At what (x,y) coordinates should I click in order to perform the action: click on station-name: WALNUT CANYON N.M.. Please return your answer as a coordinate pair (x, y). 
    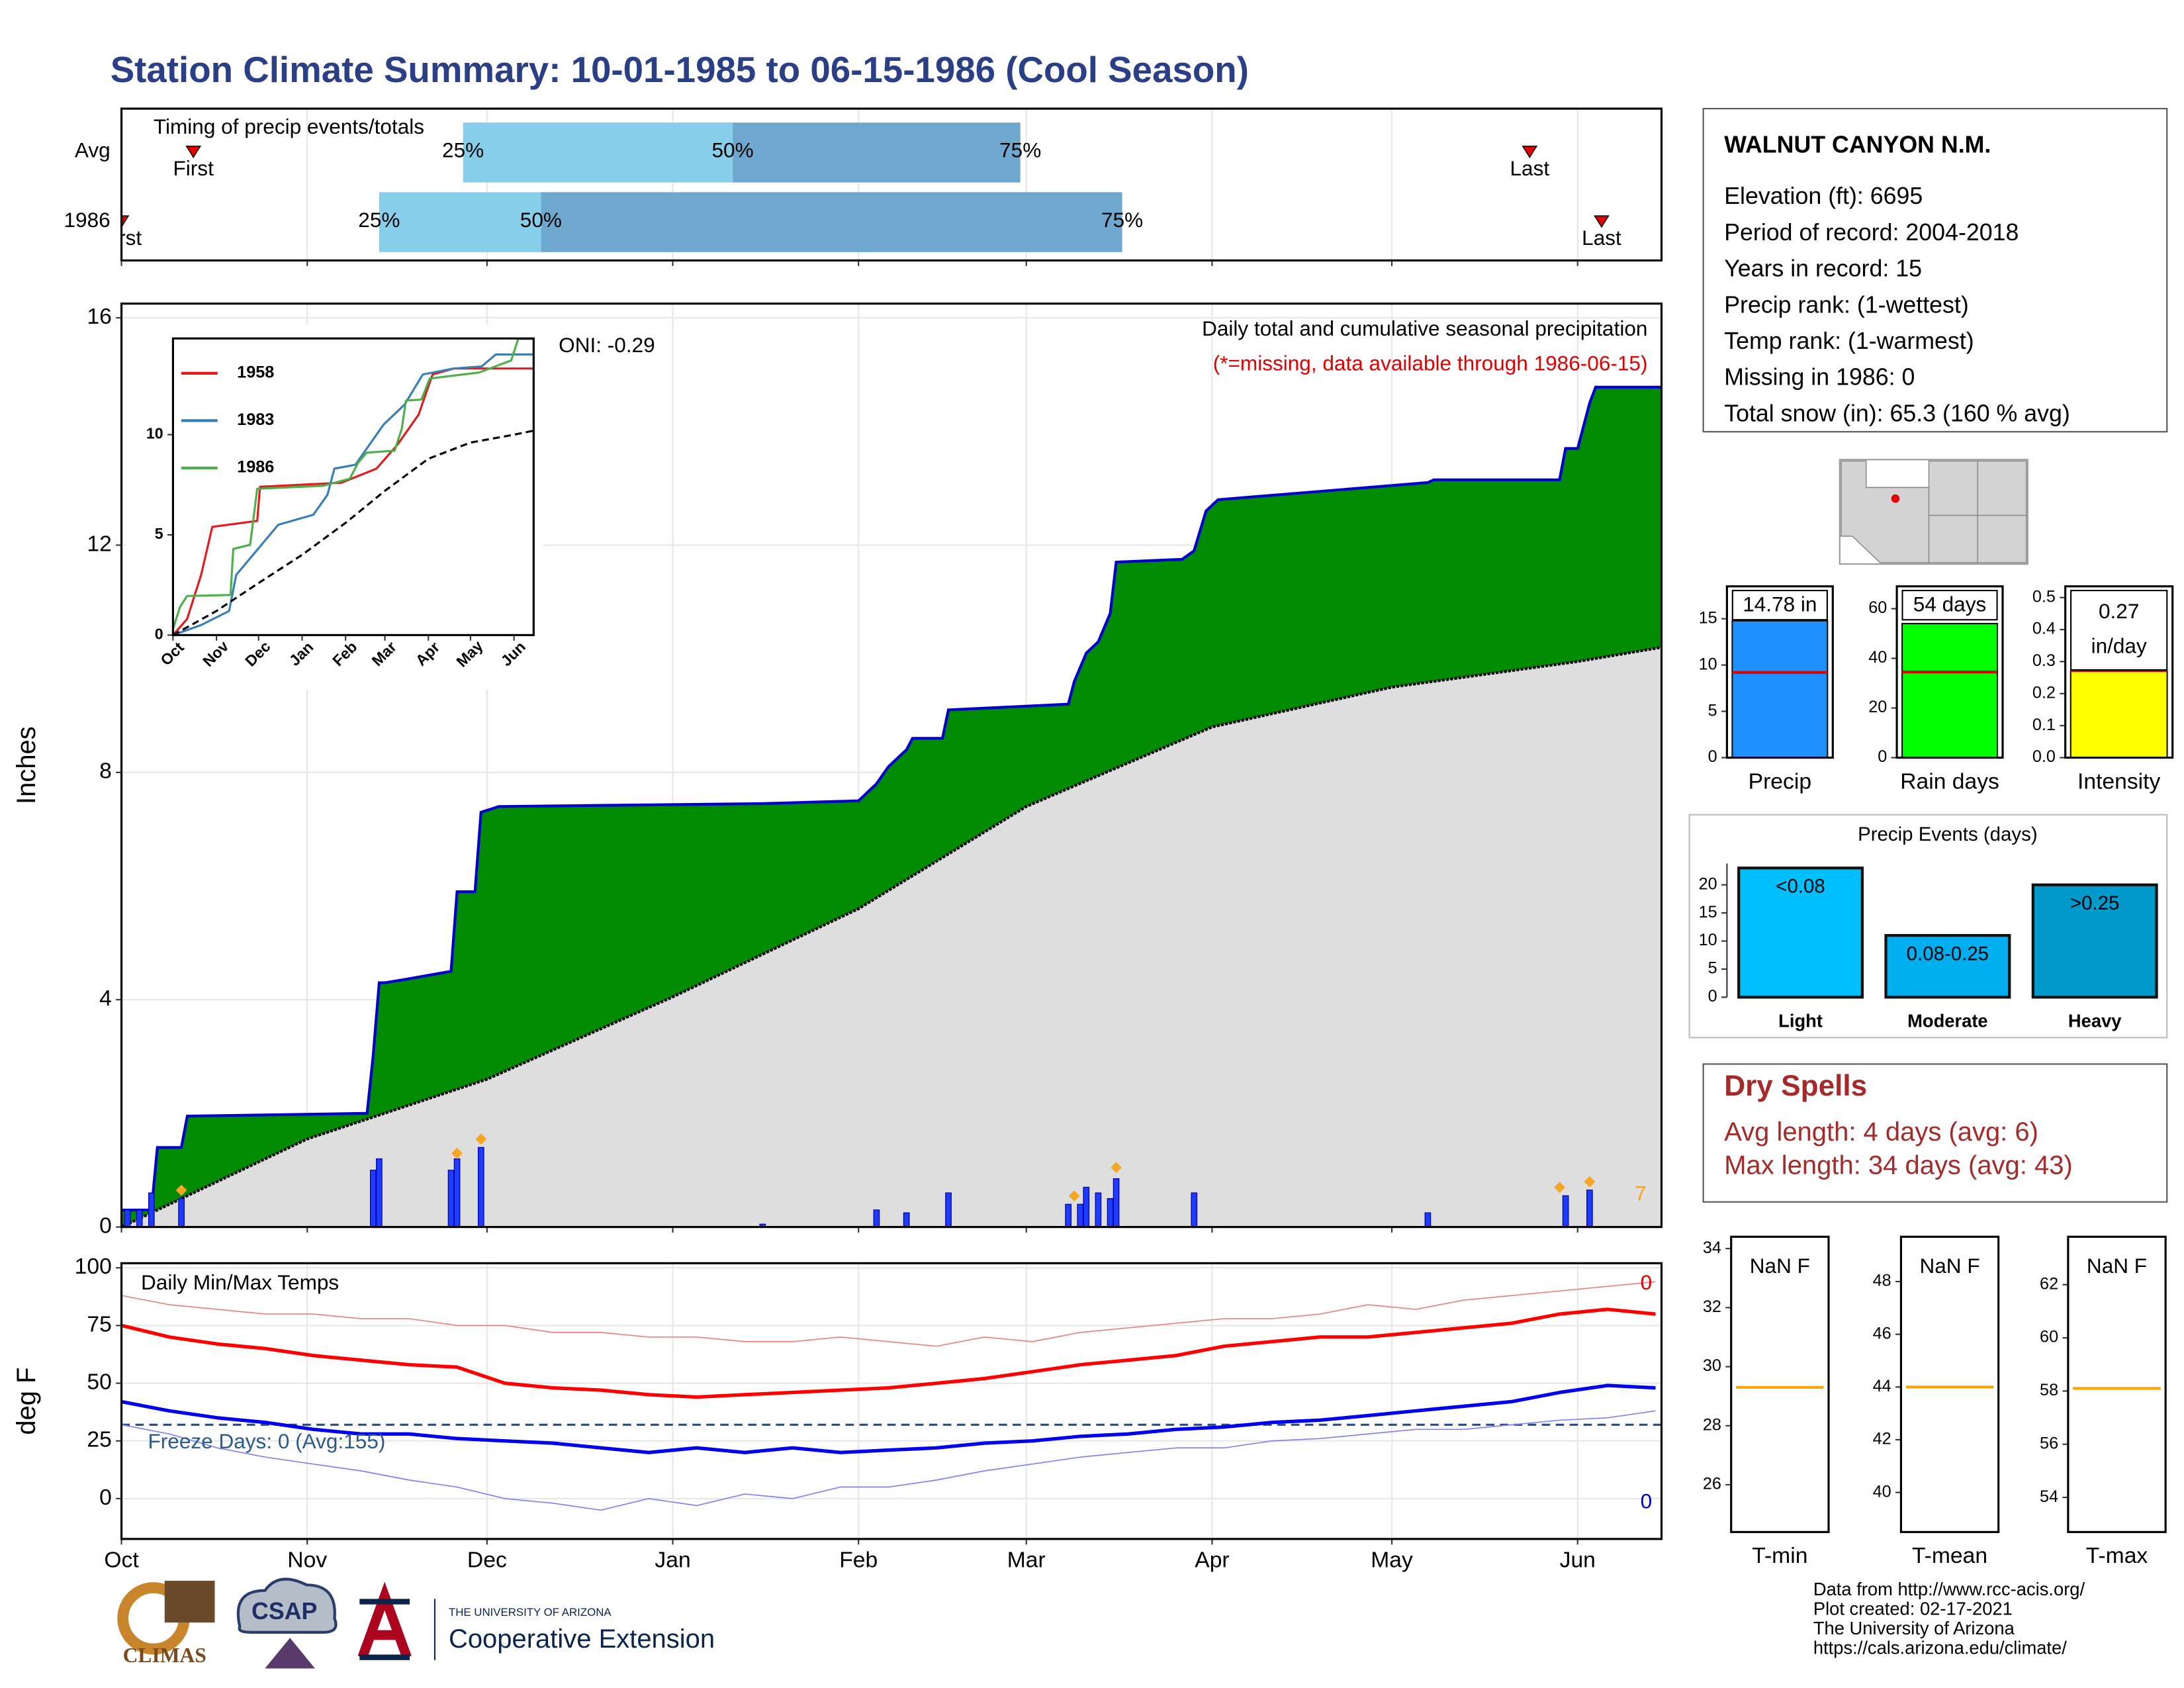
    Looking at the image, I should click on (1857, 144).